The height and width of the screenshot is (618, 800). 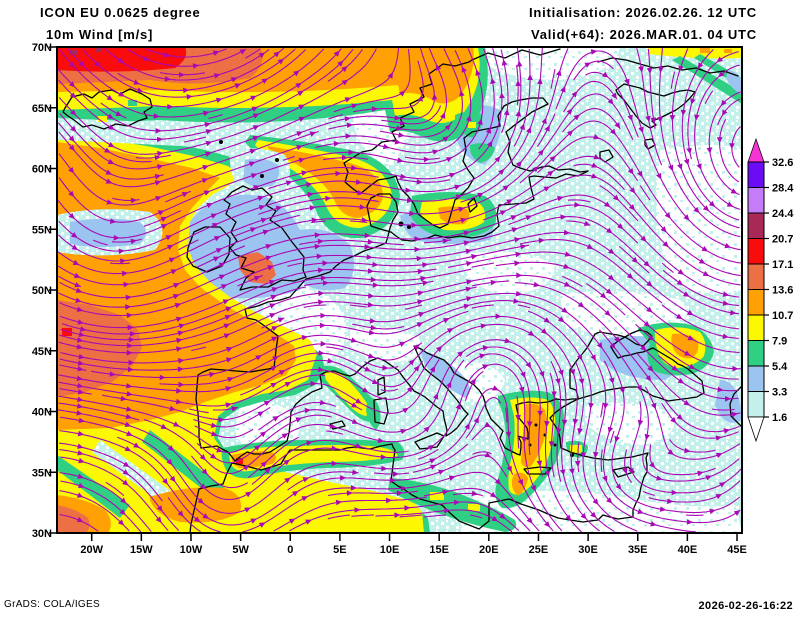 What do you see at coordinates (782, 291) in the screenshot?
I see `colorbar-tick-label: 13.6` at bounding box center [782, 291].